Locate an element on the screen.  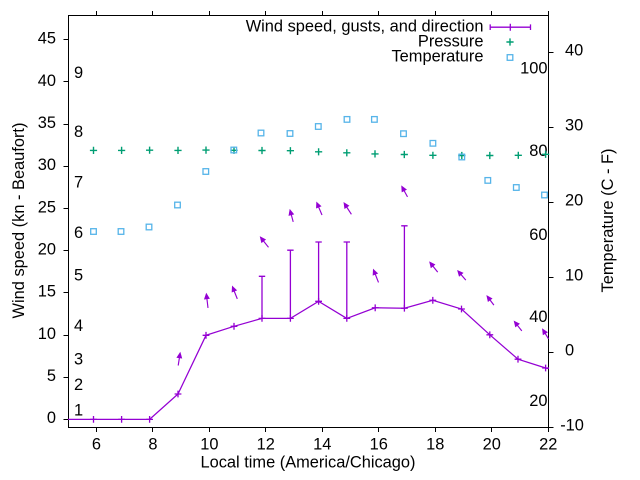
svg-text: 15 is located at coordinates (47, 292).